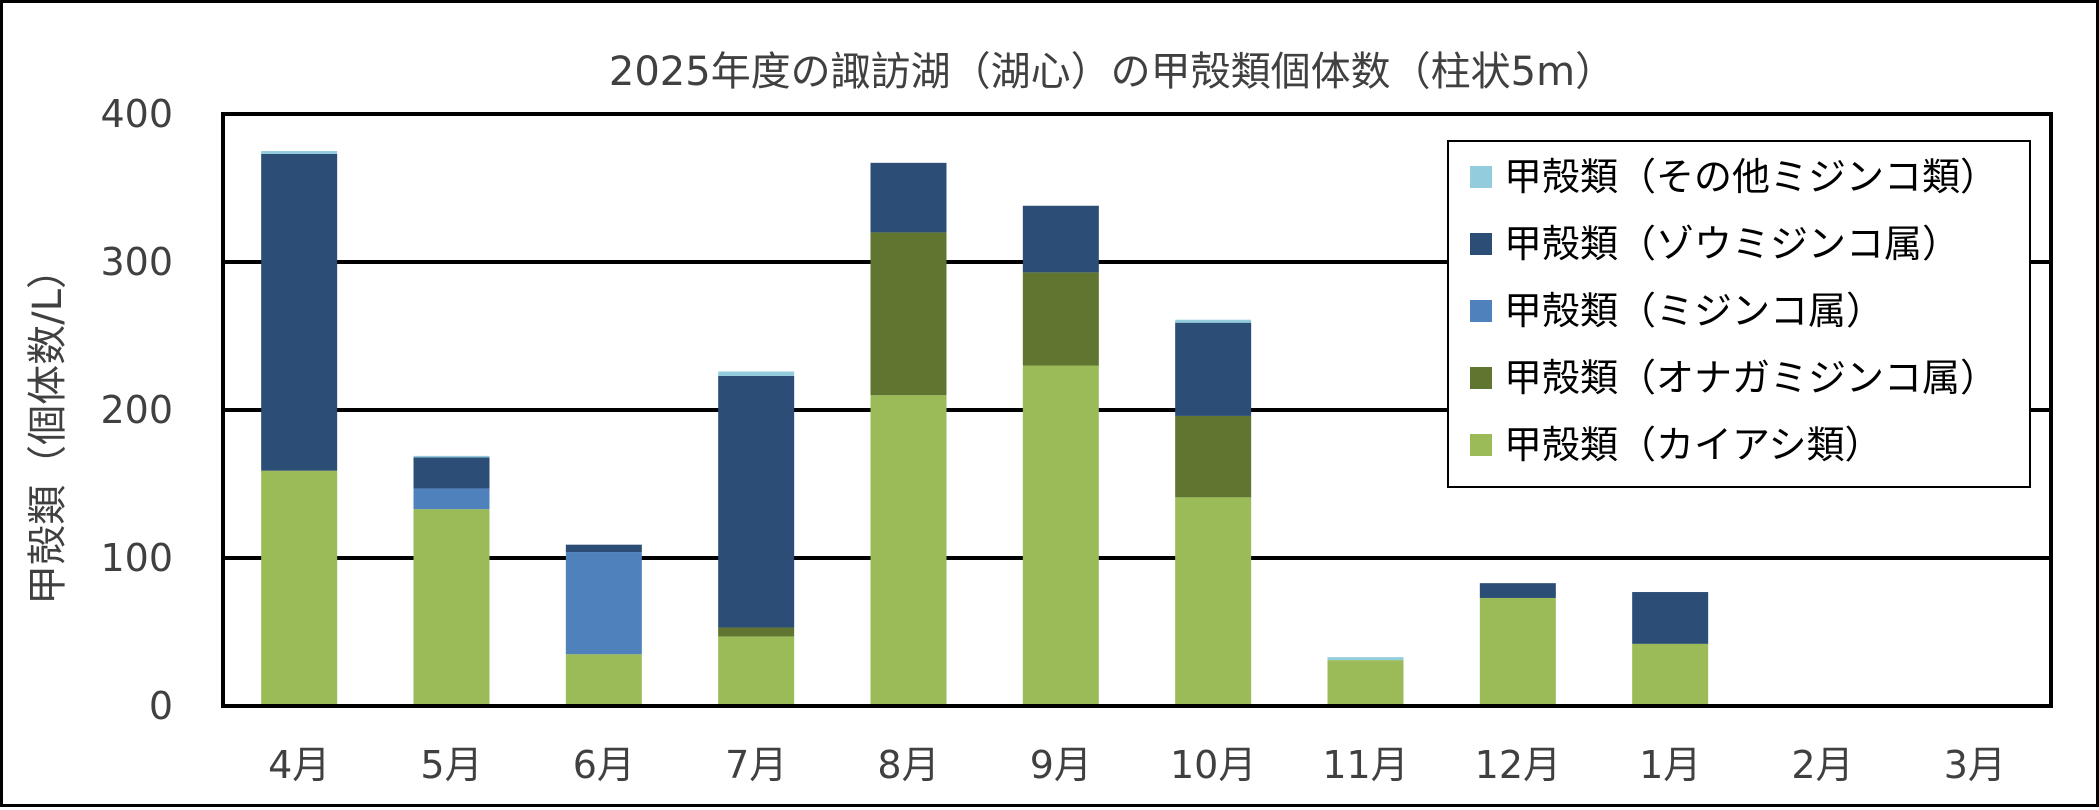 The image size is (2099, 810). What do you see at coordinates (1061, 765) in the screenshot?
I see `x-tick-label: 9月` at bounding box center [1061, 765].